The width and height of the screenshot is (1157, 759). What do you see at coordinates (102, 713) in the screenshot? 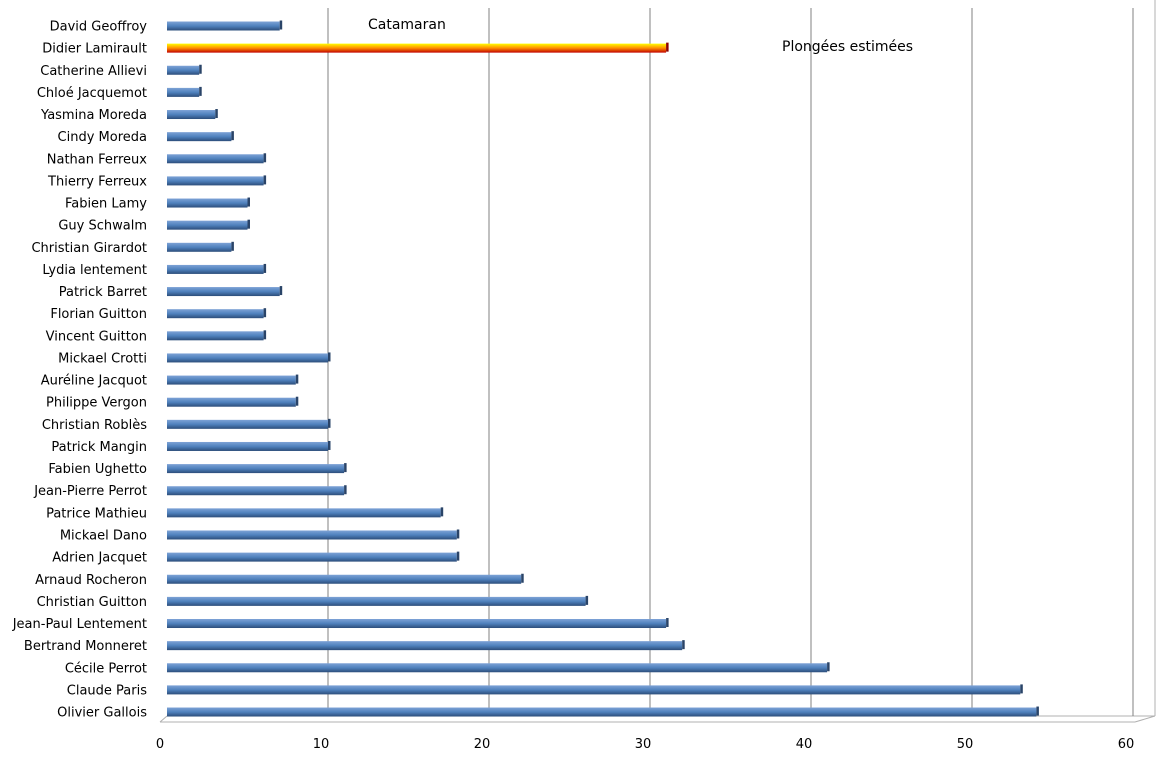
I see `category-label: Olivier Gallois` at bounding box center [102, 713].